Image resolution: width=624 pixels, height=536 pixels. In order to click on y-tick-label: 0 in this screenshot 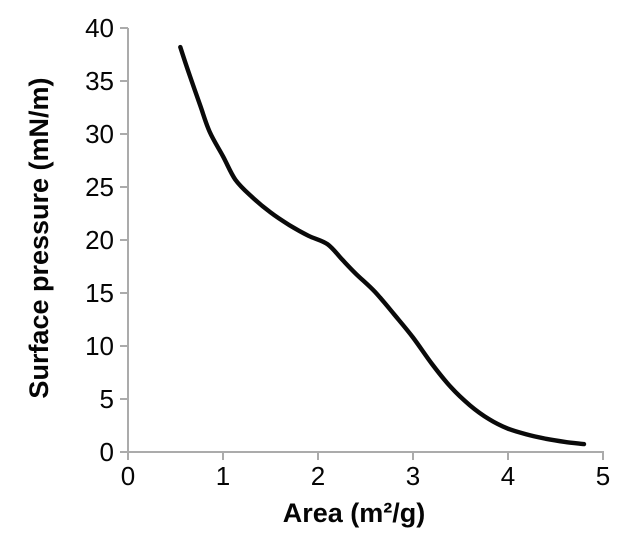, I will do `click(107, 452)`.